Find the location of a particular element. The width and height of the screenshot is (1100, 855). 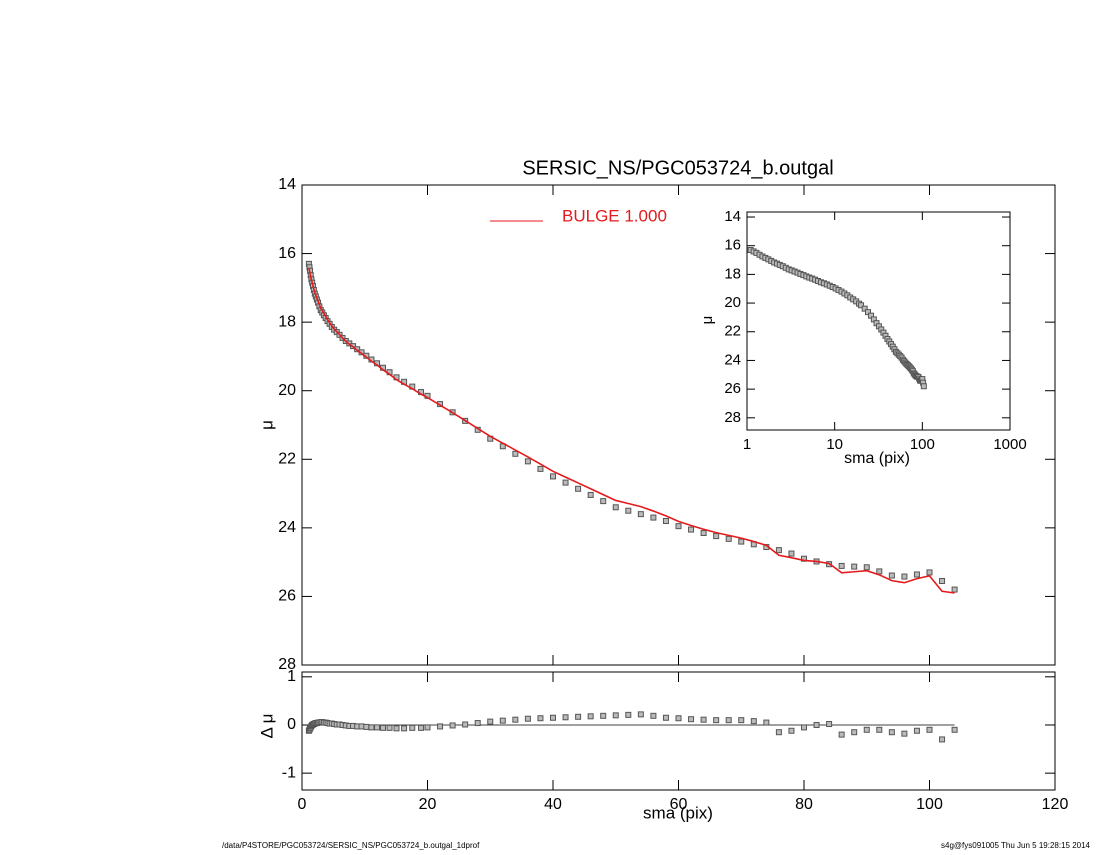

y-tick-label: 24 is located at coordinates (732, 359).